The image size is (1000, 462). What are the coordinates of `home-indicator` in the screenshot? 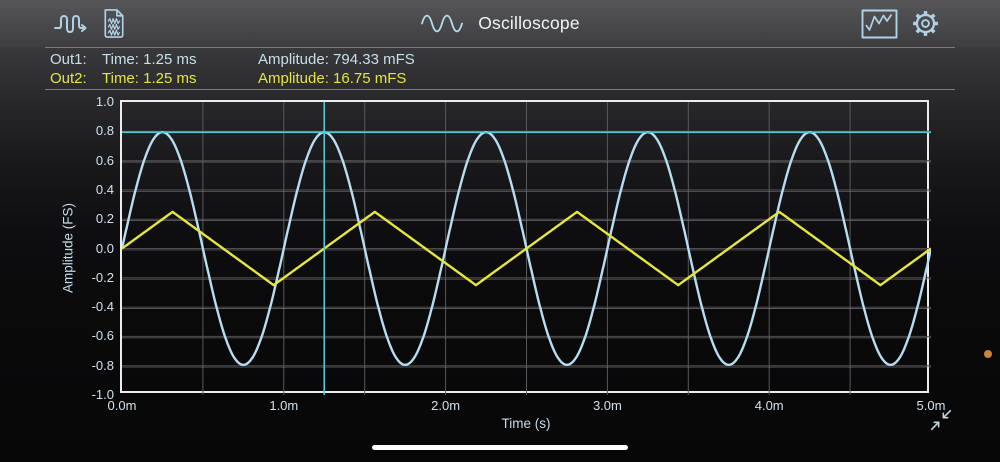 It's located at (500, 447).